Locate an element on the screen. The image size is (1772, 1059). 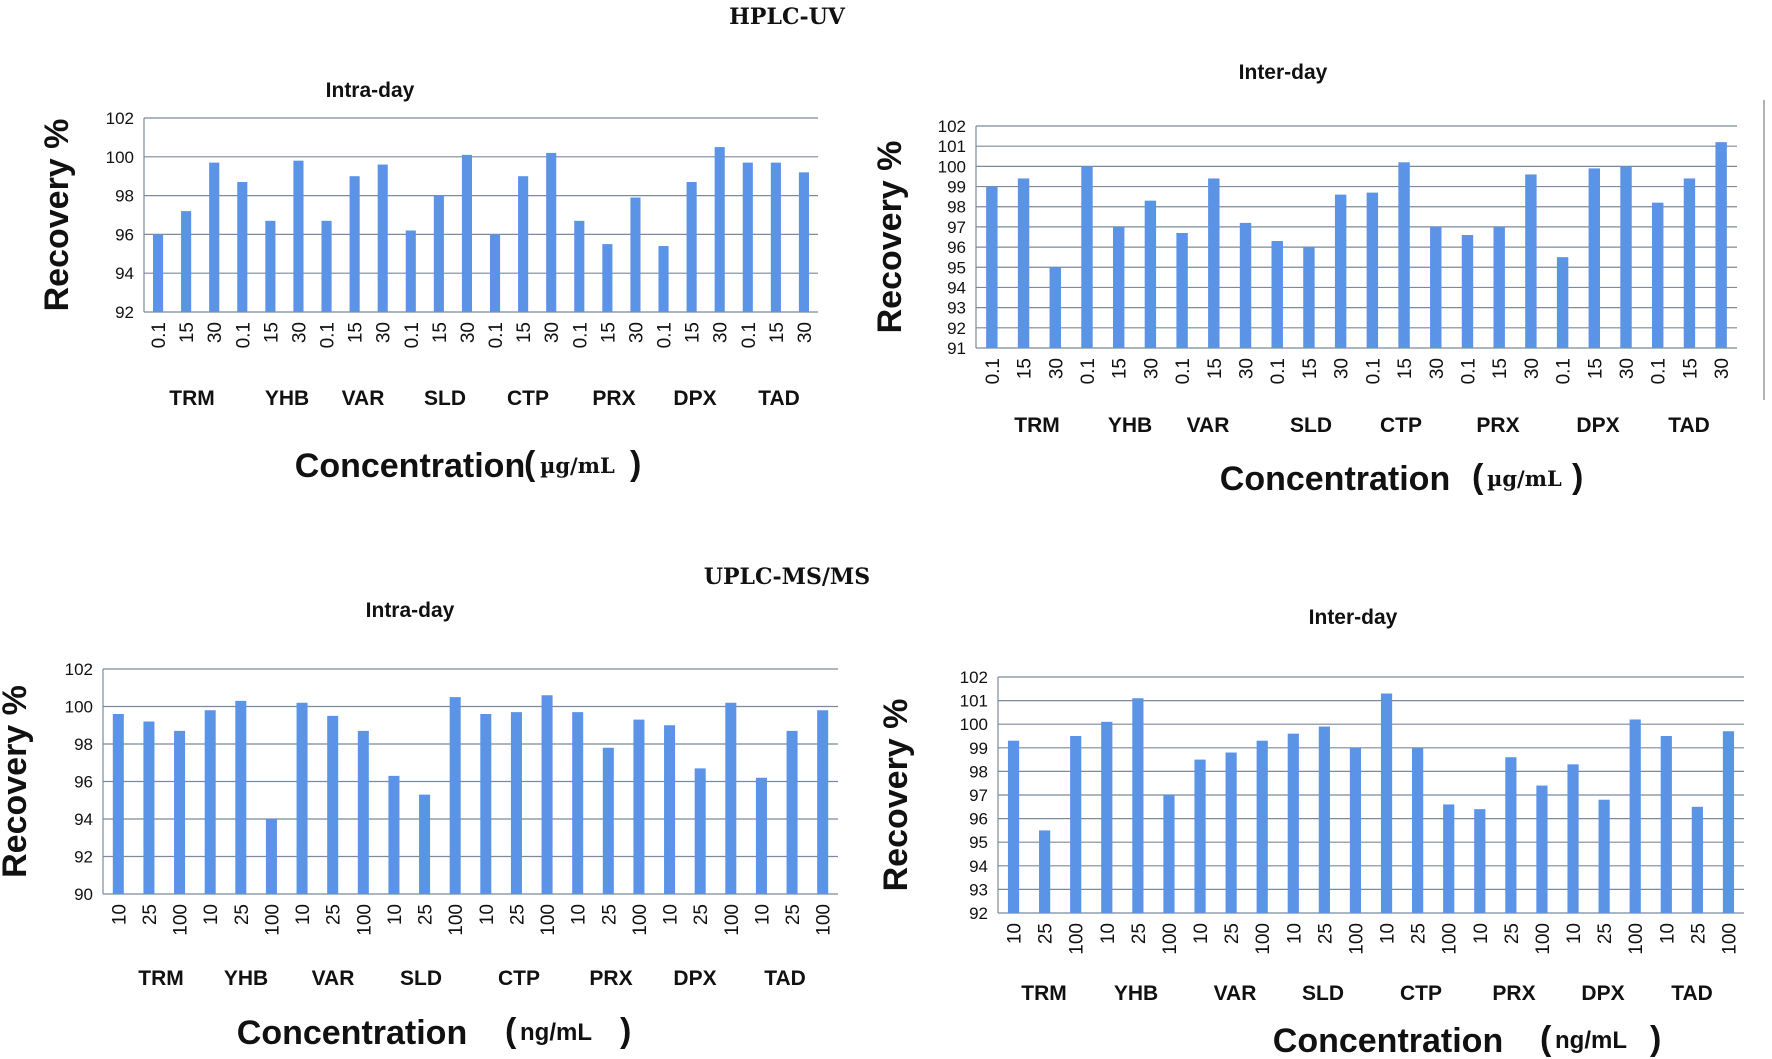
group-label: DPX is located at coordinates (694, 978).